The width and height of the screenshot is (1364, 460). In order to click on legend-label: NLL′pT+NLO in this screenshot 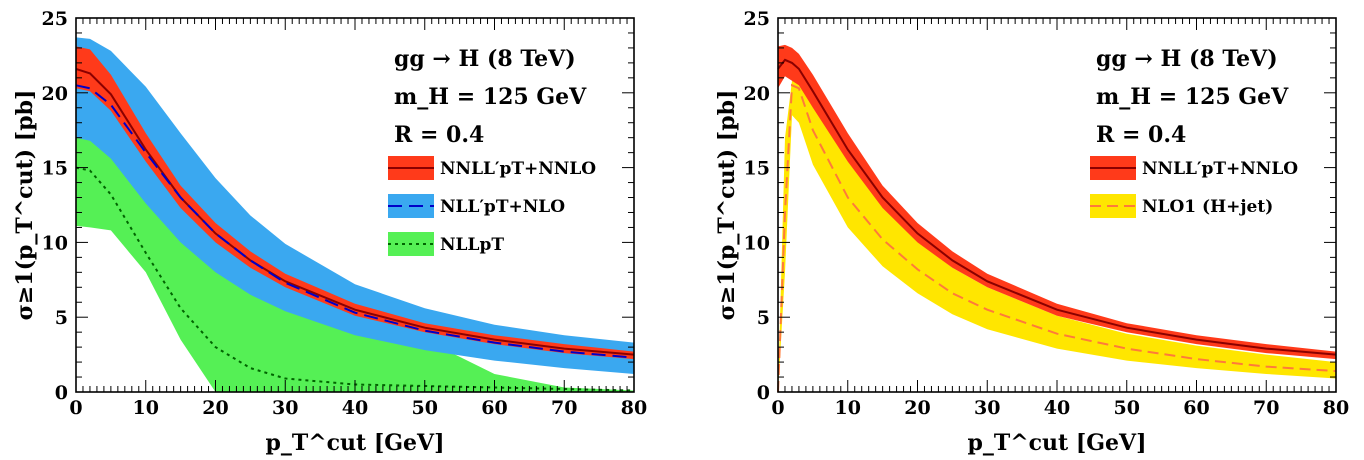, I will do `click(502, 207)`.